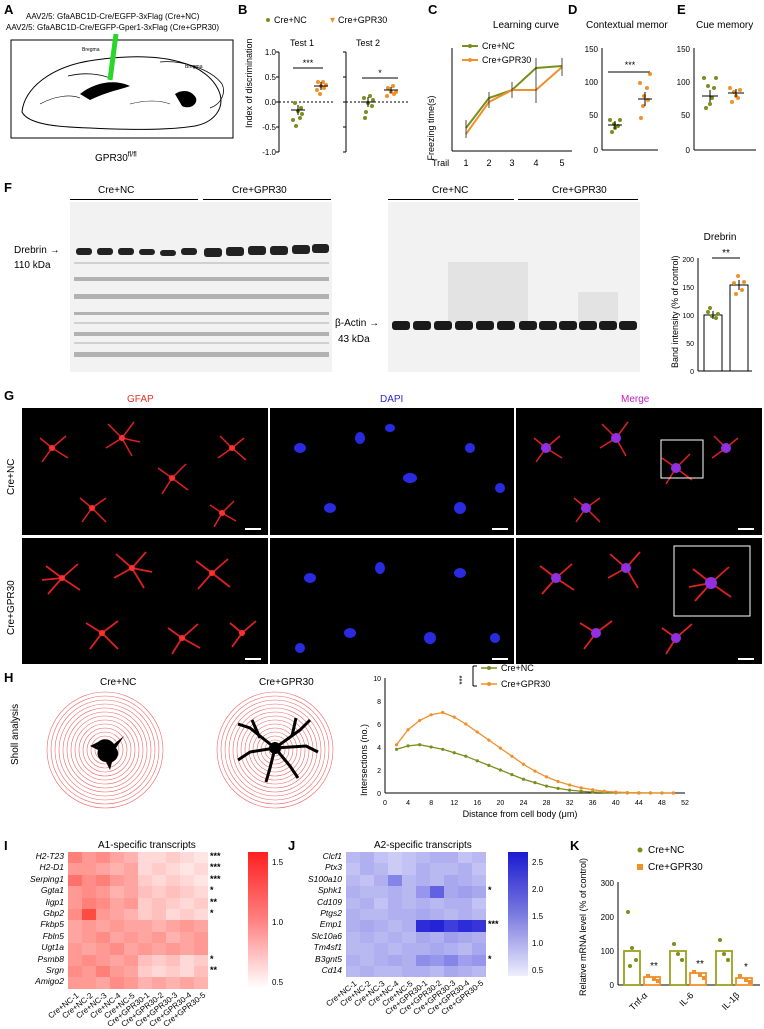  What do you see at coordinates (575, 845) in the screenshot?
I see `panel-label-k: K` at bounding box center [575, 845].